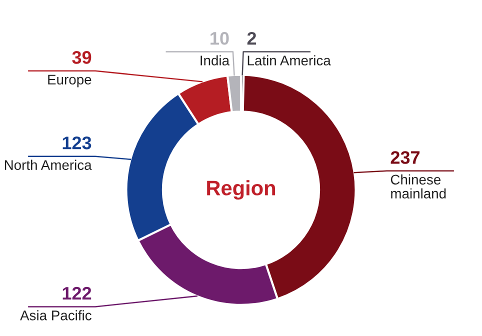 The width and height of the screenshot is (482, 336). Describe the element at coordinates (219, 38) in the screenshot. I see `data-label: 10` at that location.